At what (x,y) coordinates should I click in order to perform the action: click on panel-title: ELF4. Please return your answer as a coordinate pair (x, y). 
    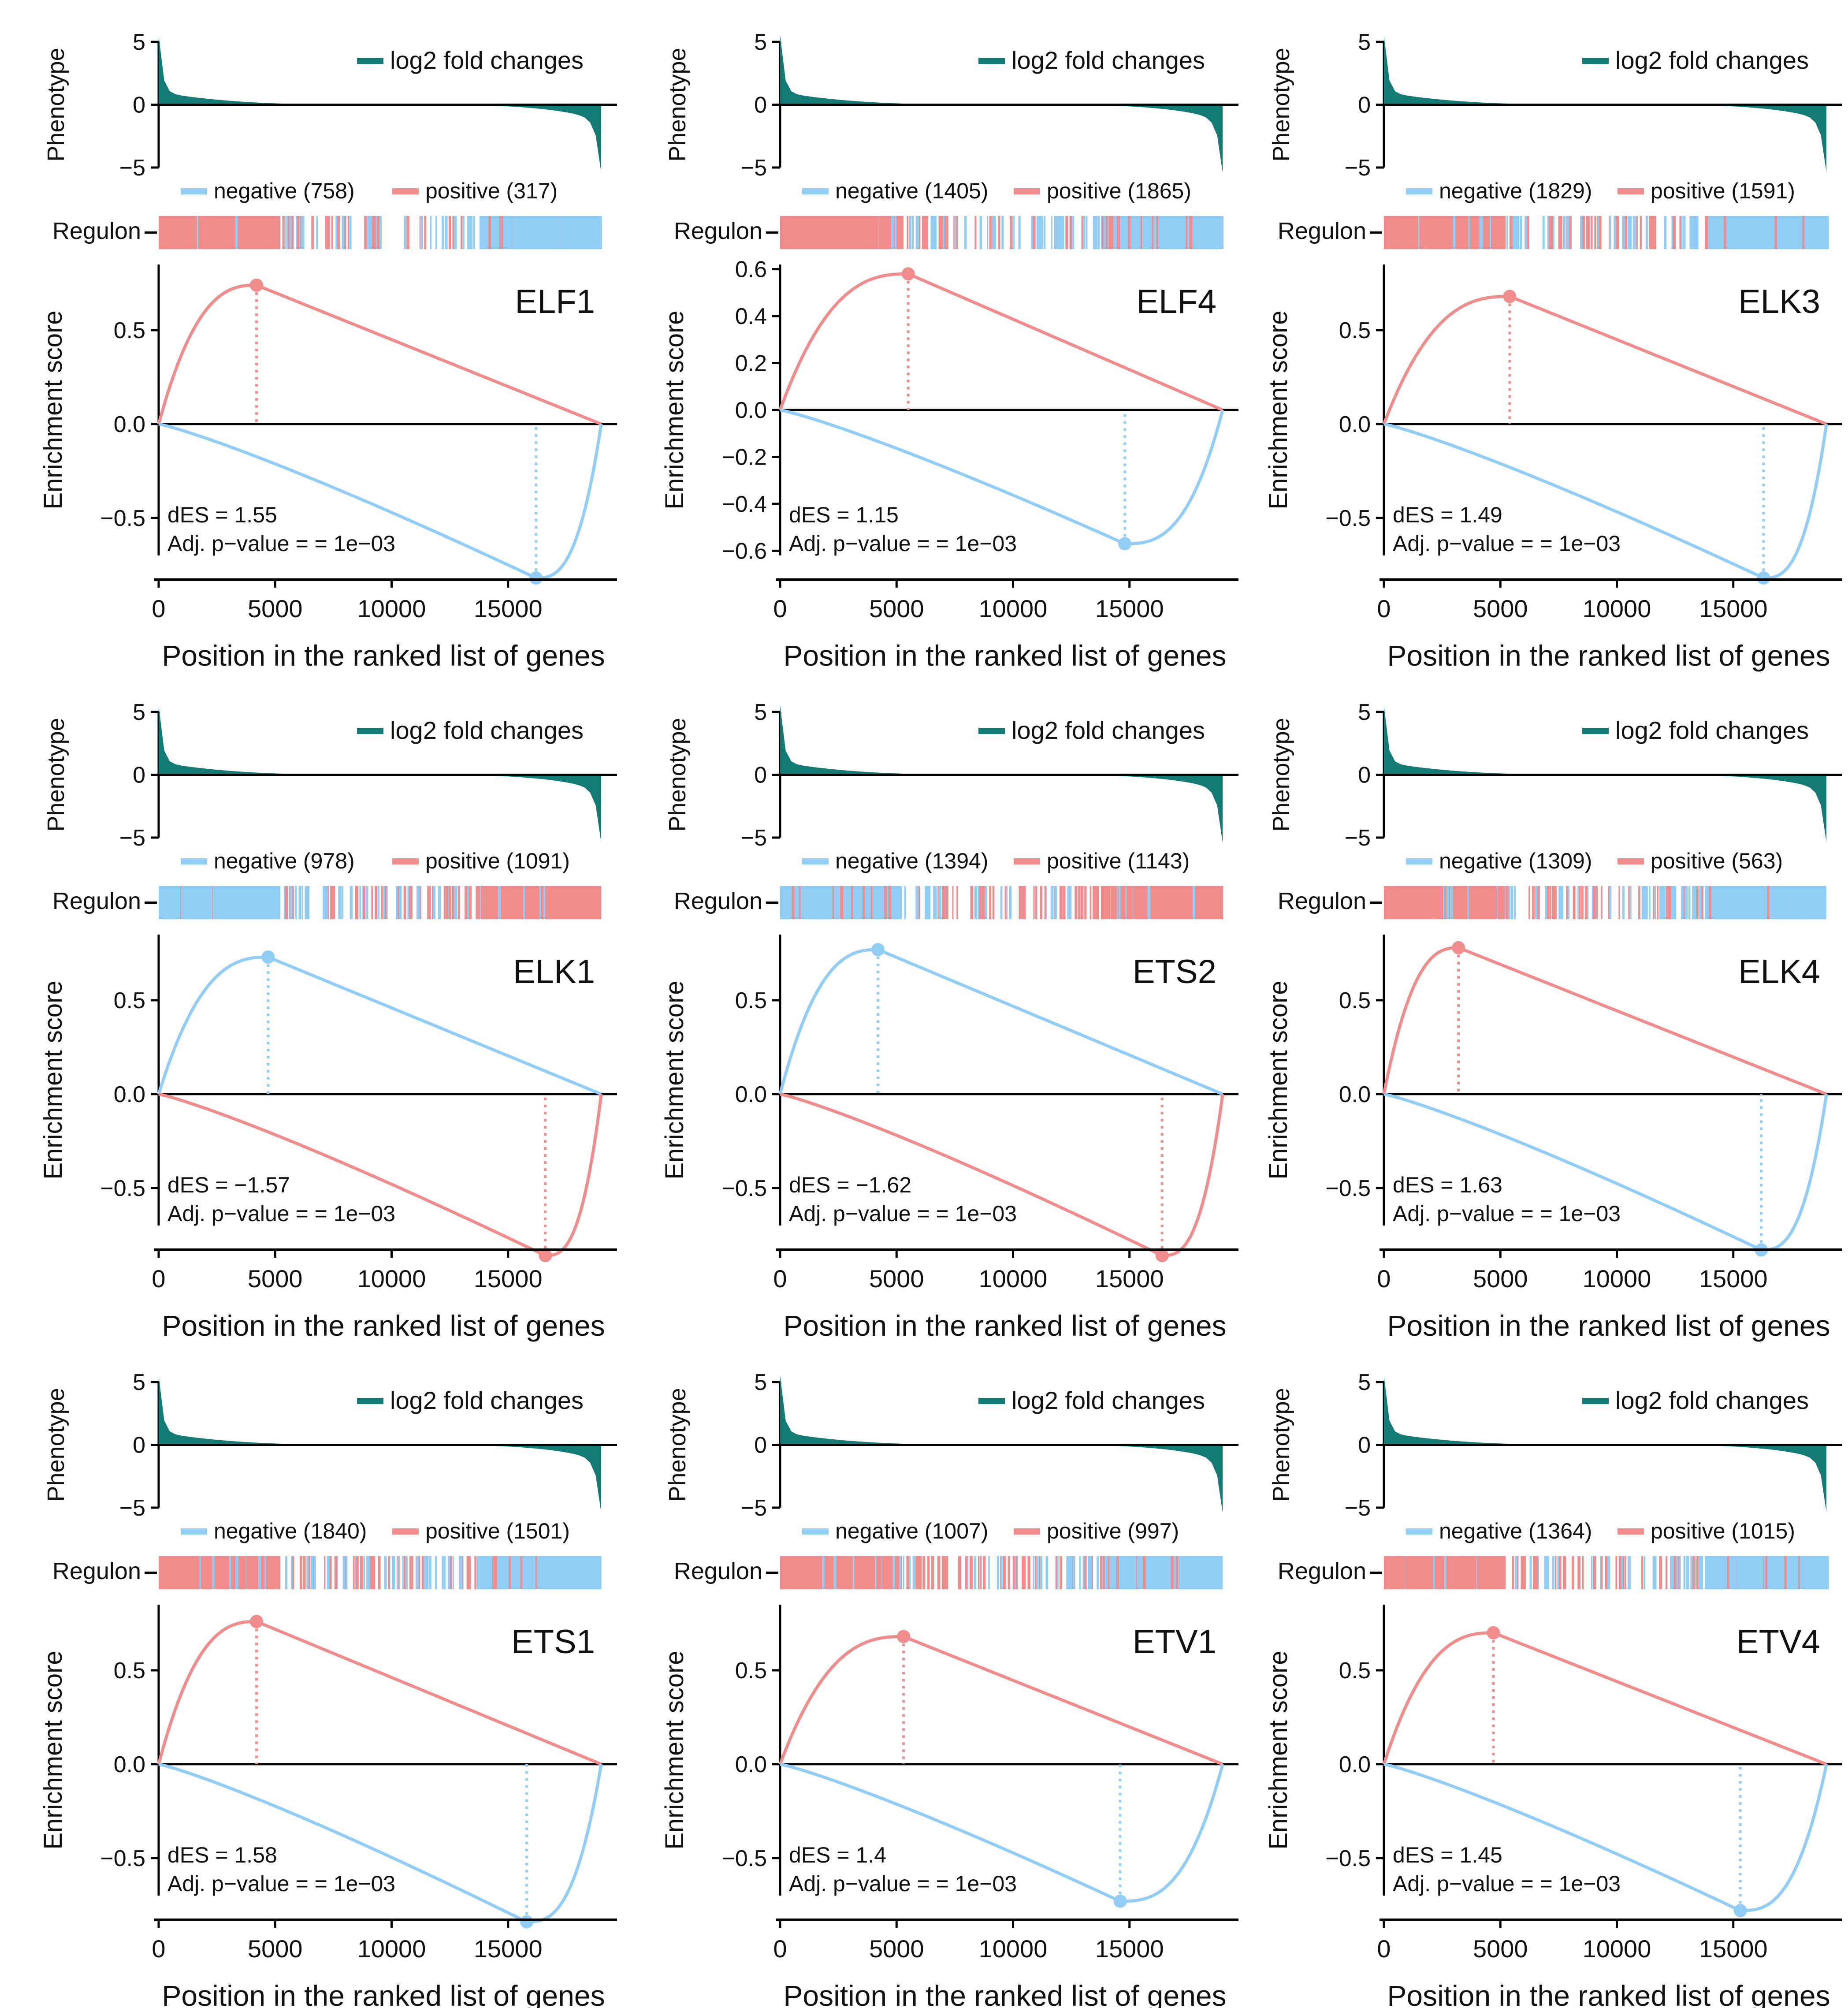
    Looking at the image, I should click on (1176, 301).